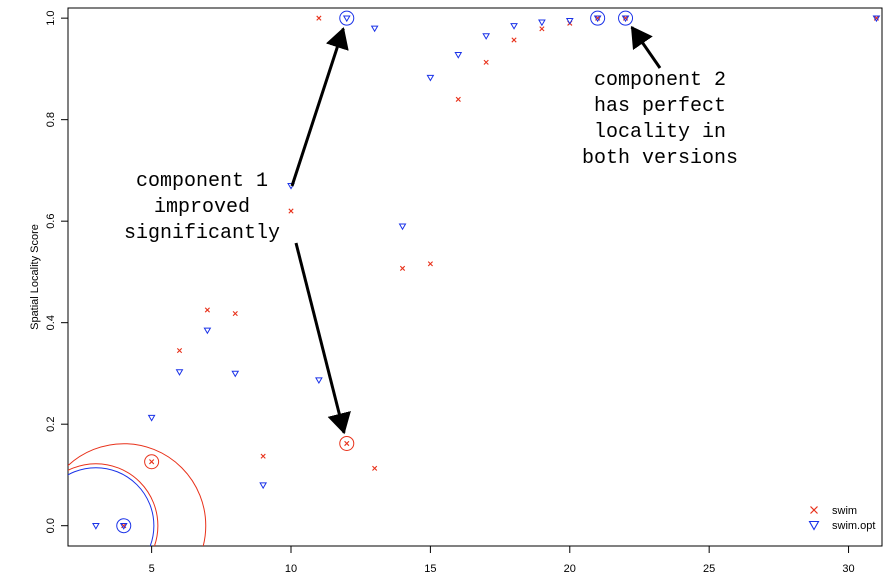  I want to click on annotation-text: locality in, so click(660, 132).